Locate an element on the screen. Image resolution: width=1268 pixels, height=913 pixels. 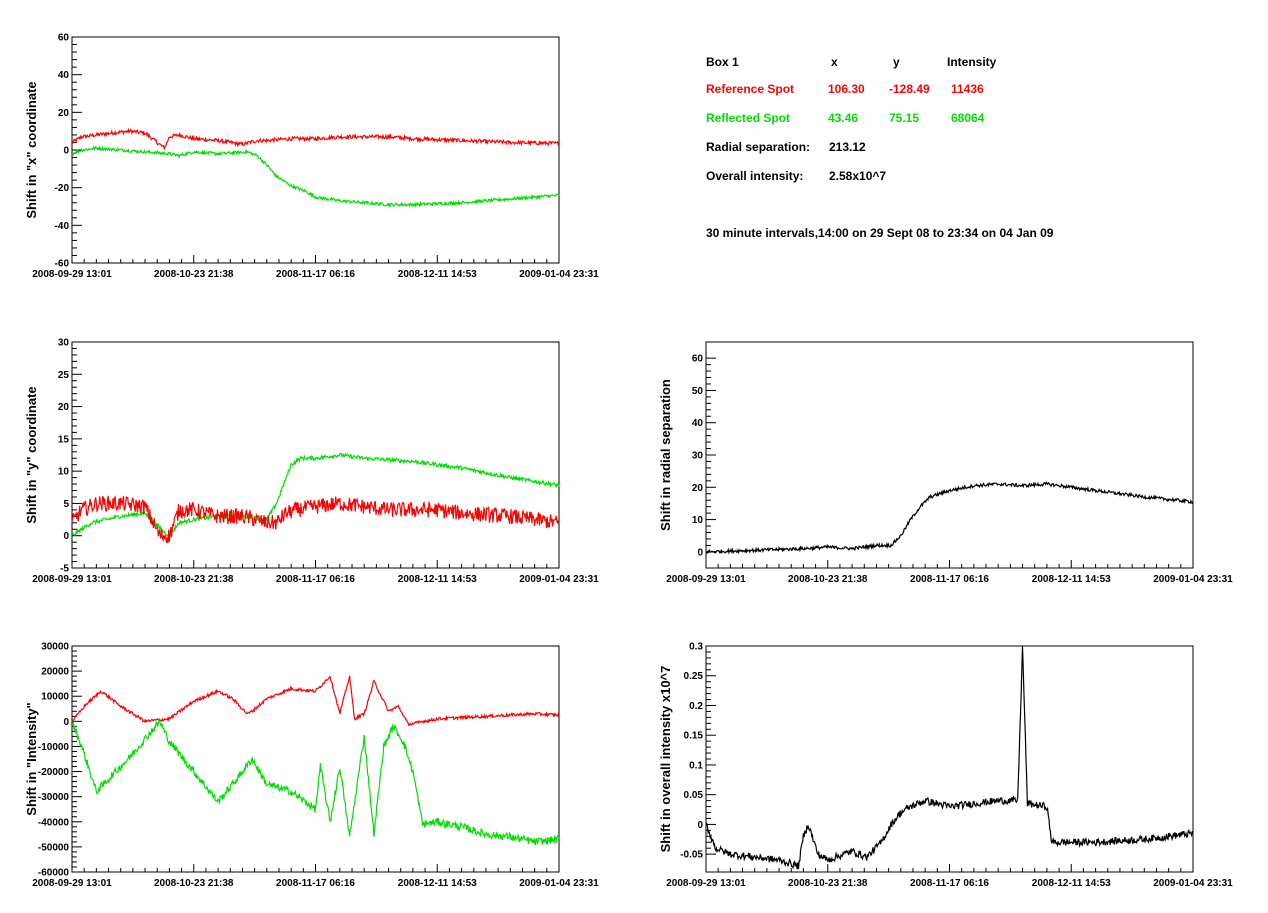
info-header-intensity: Intensity is located at coordinates (972, 62).